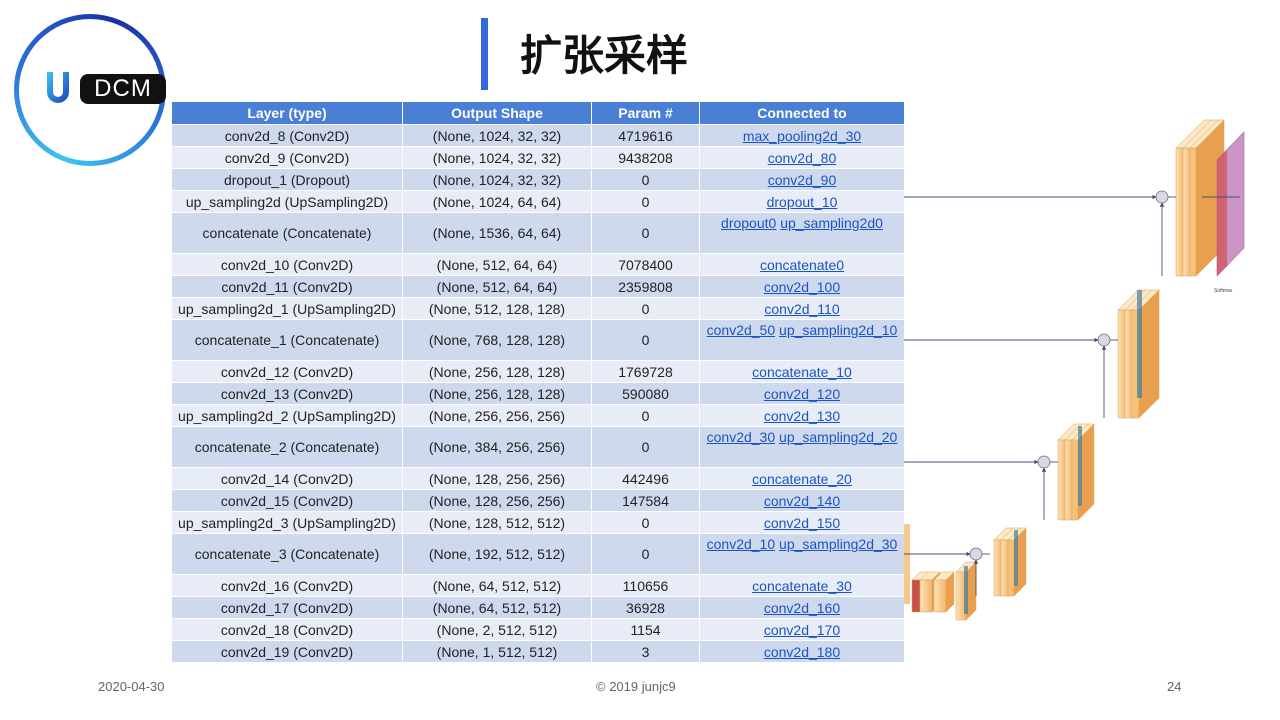 The width and height of the screenshot is (1280, 720). What do you see at coordinates (645, 371) in the screenshot?
I see `param-count-cell: 1769728` at bounding box center [645, 371].